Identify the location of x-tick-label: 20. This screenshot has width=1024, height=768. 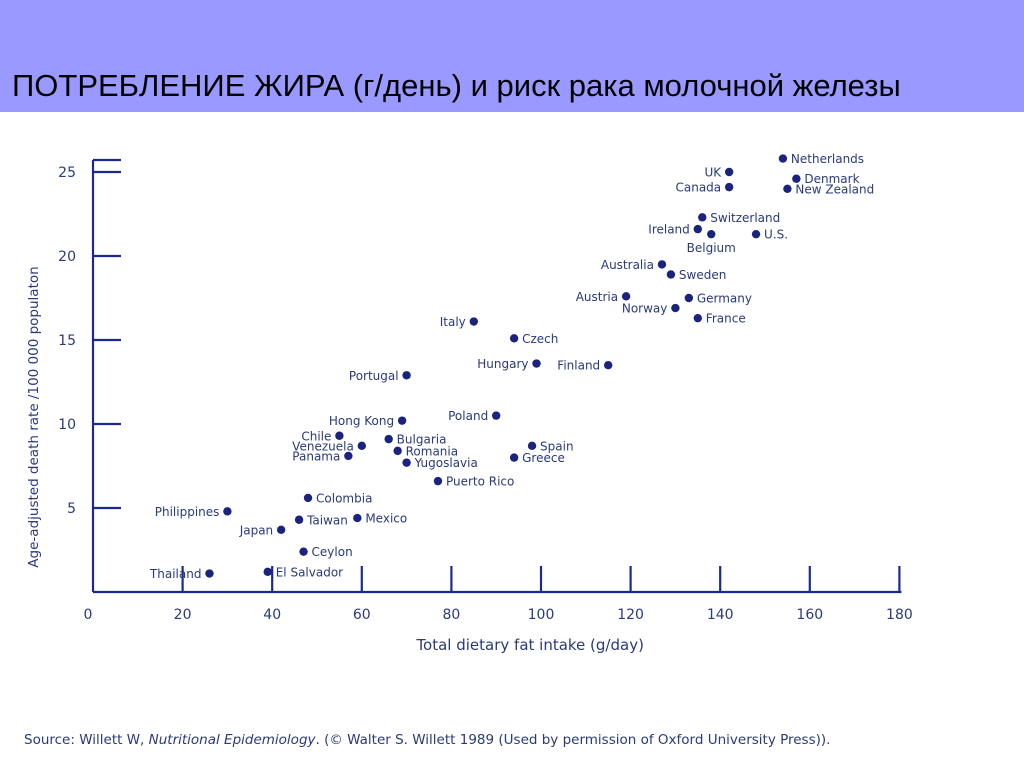
(183, 615).